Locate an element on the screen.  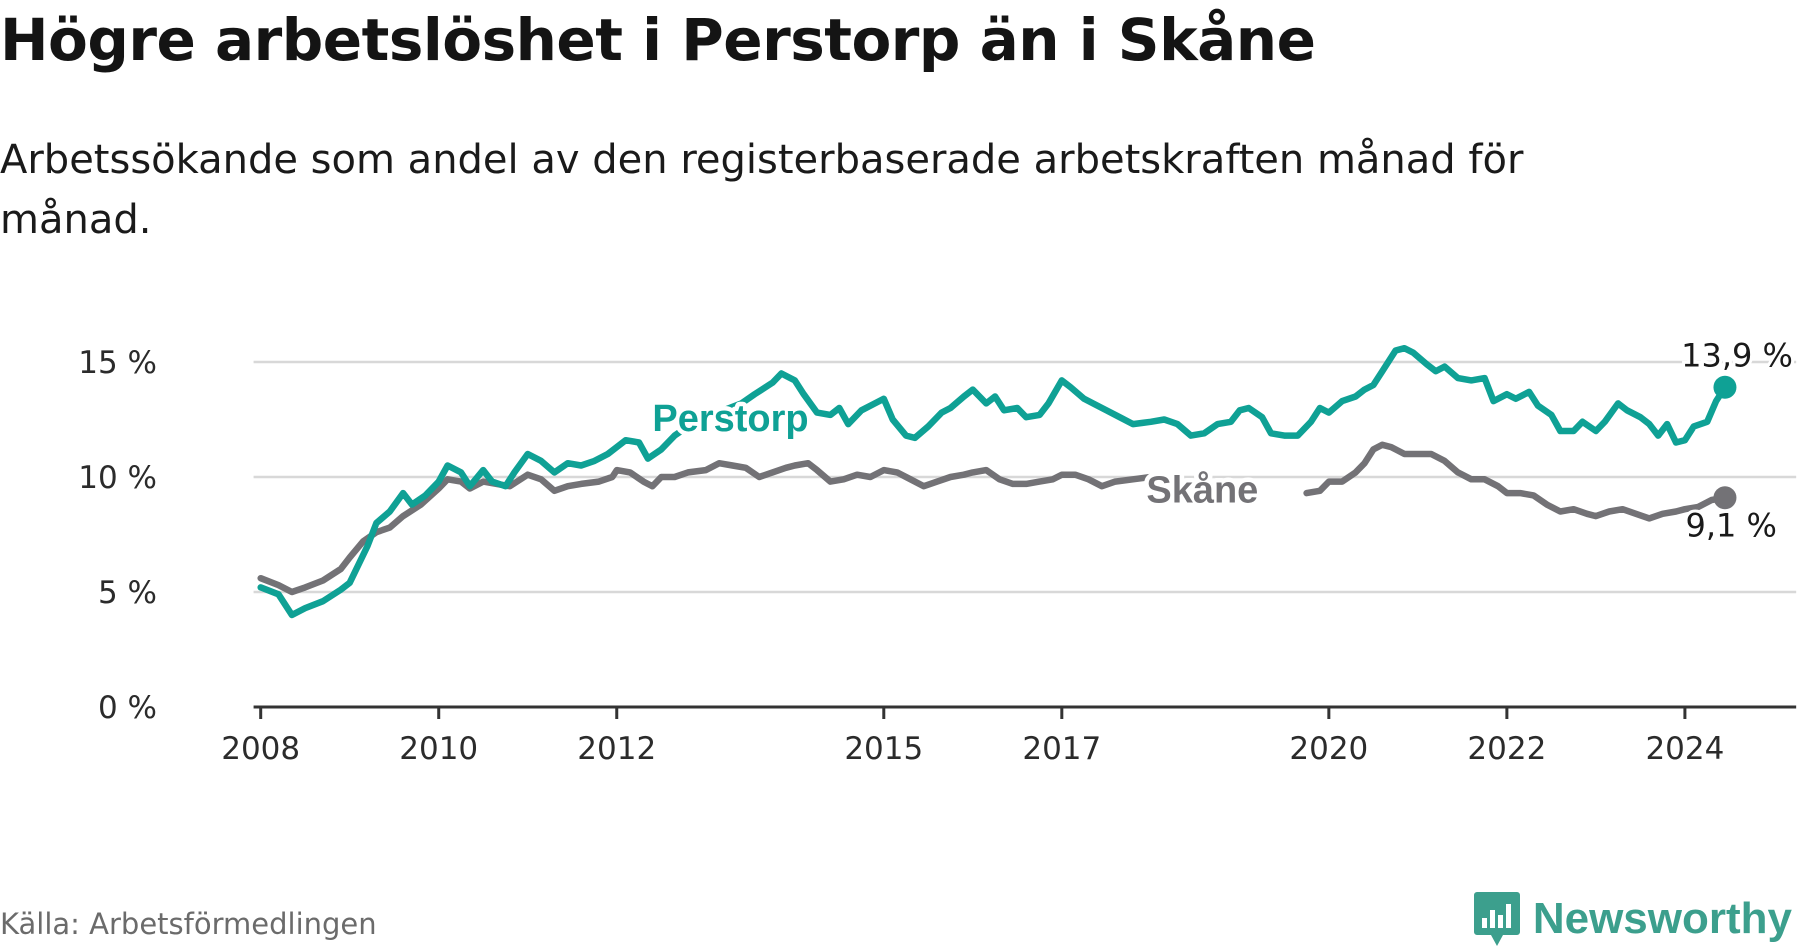
perstorp-series-label: Perstorp is located at coordinates (730, 419).